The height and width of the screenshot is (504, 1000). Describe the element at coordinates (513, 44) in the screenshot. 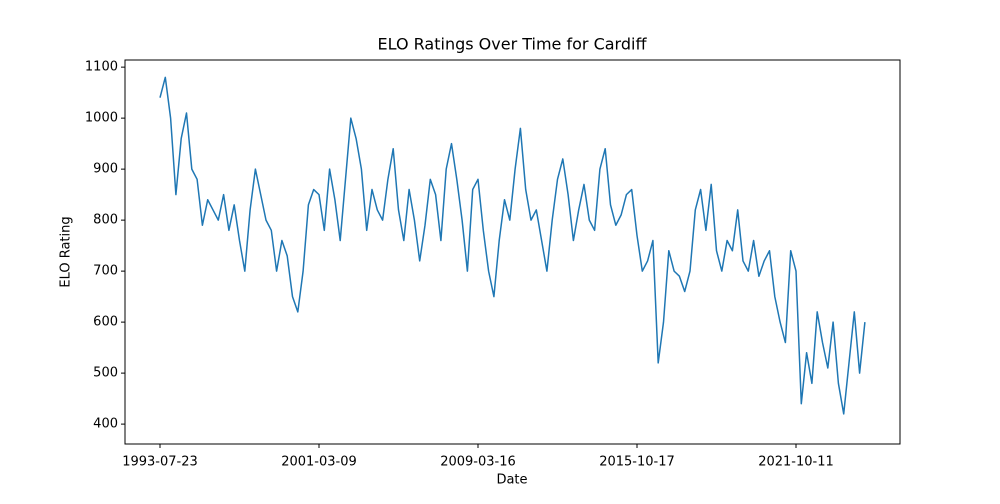

I see `chart-title: ELO Ratings Over Time for Cardiff` at that location.